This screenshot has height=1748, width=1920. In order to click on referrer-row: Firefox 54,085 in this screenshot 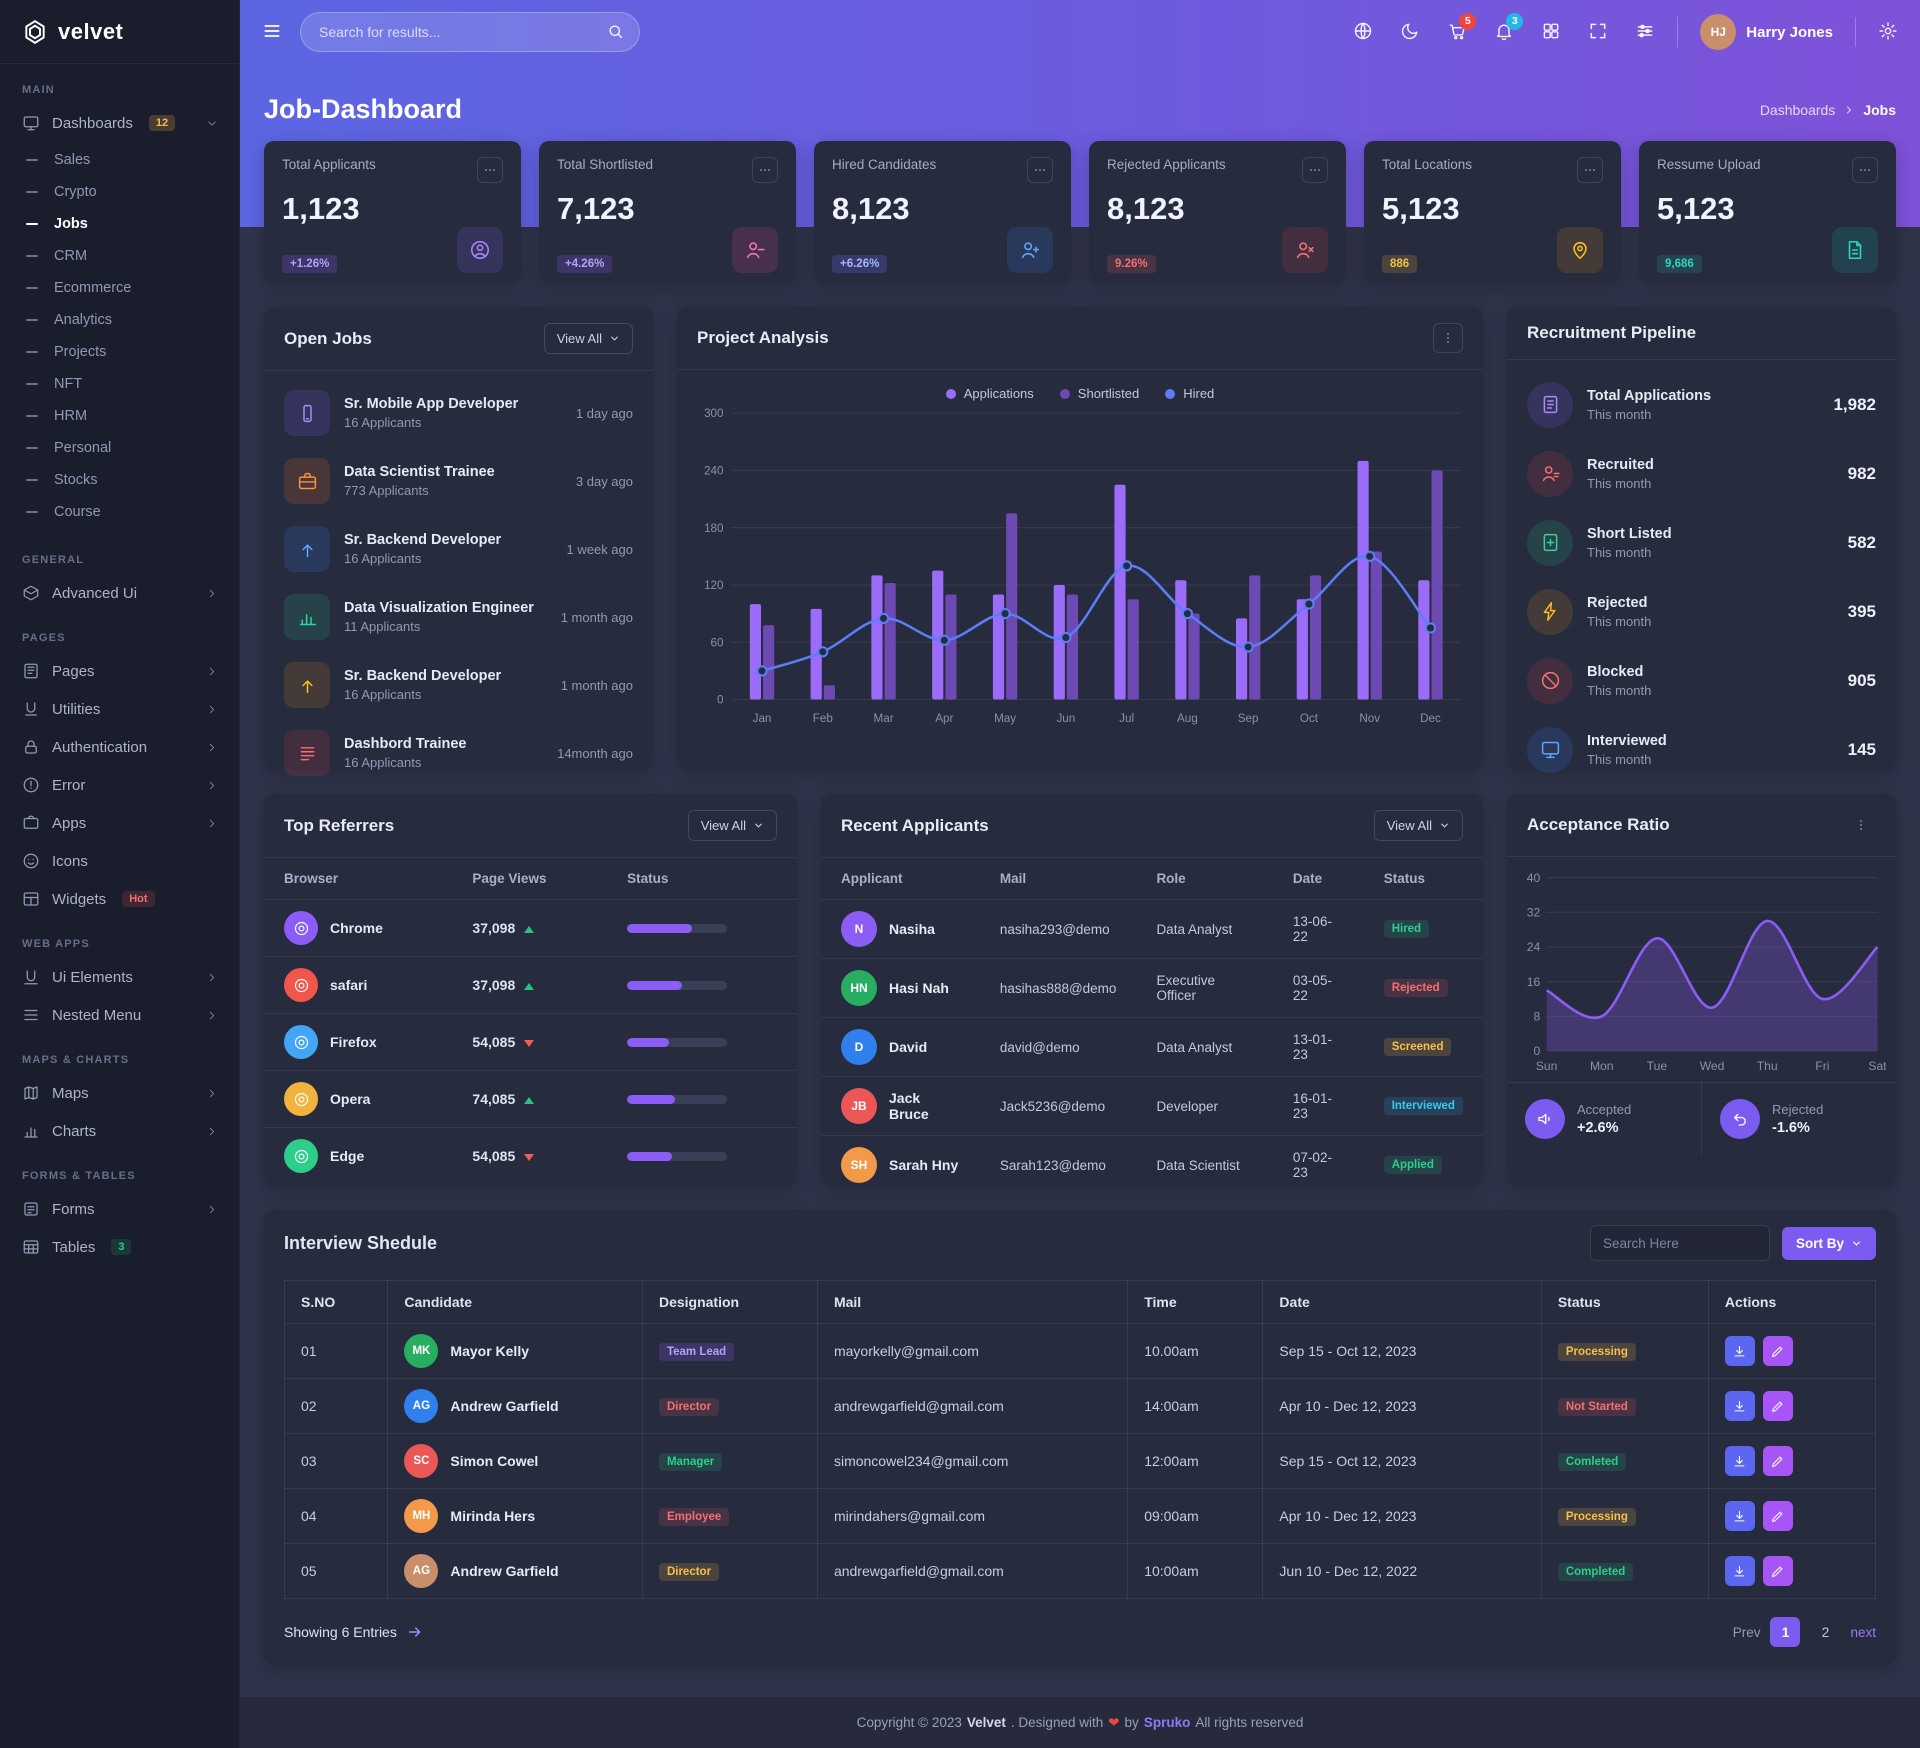, I will do `click(530, 1042)`.